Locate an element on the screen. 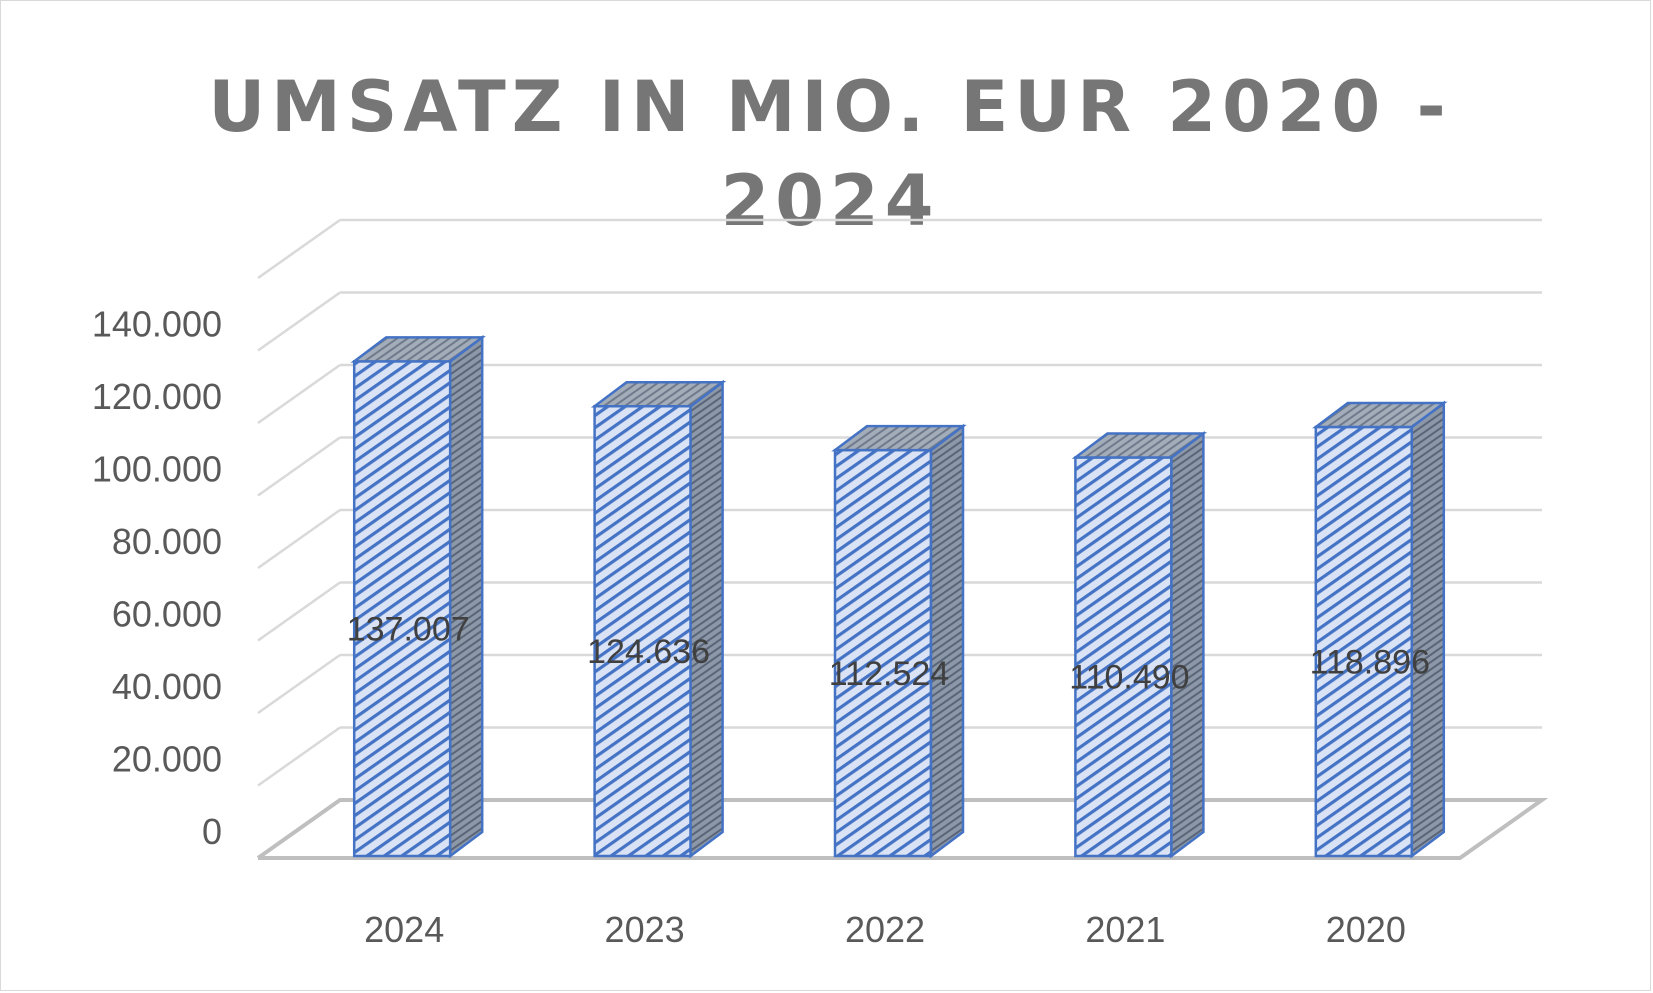  bar-2022 is located at coordinates (899, 641).